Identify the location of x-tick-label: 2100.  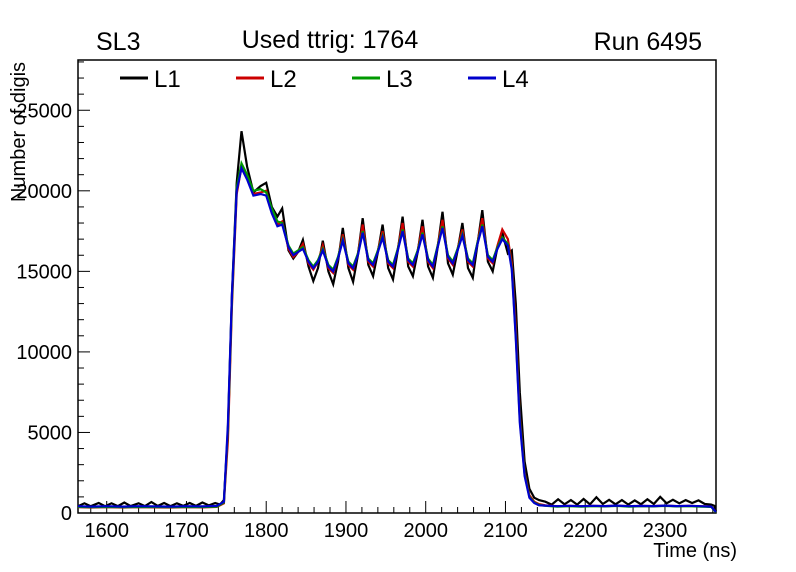
(505, 531).